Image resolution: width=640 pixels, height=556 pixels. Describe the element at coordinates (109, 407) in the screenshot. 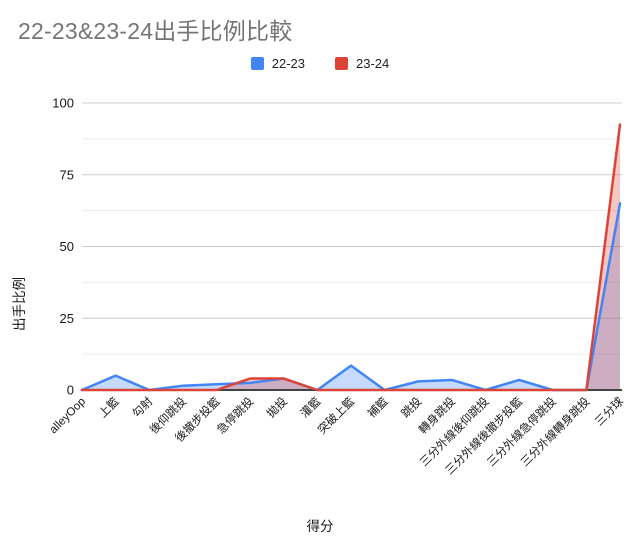

I see `x-tick-label-1: 上籃` at that location.